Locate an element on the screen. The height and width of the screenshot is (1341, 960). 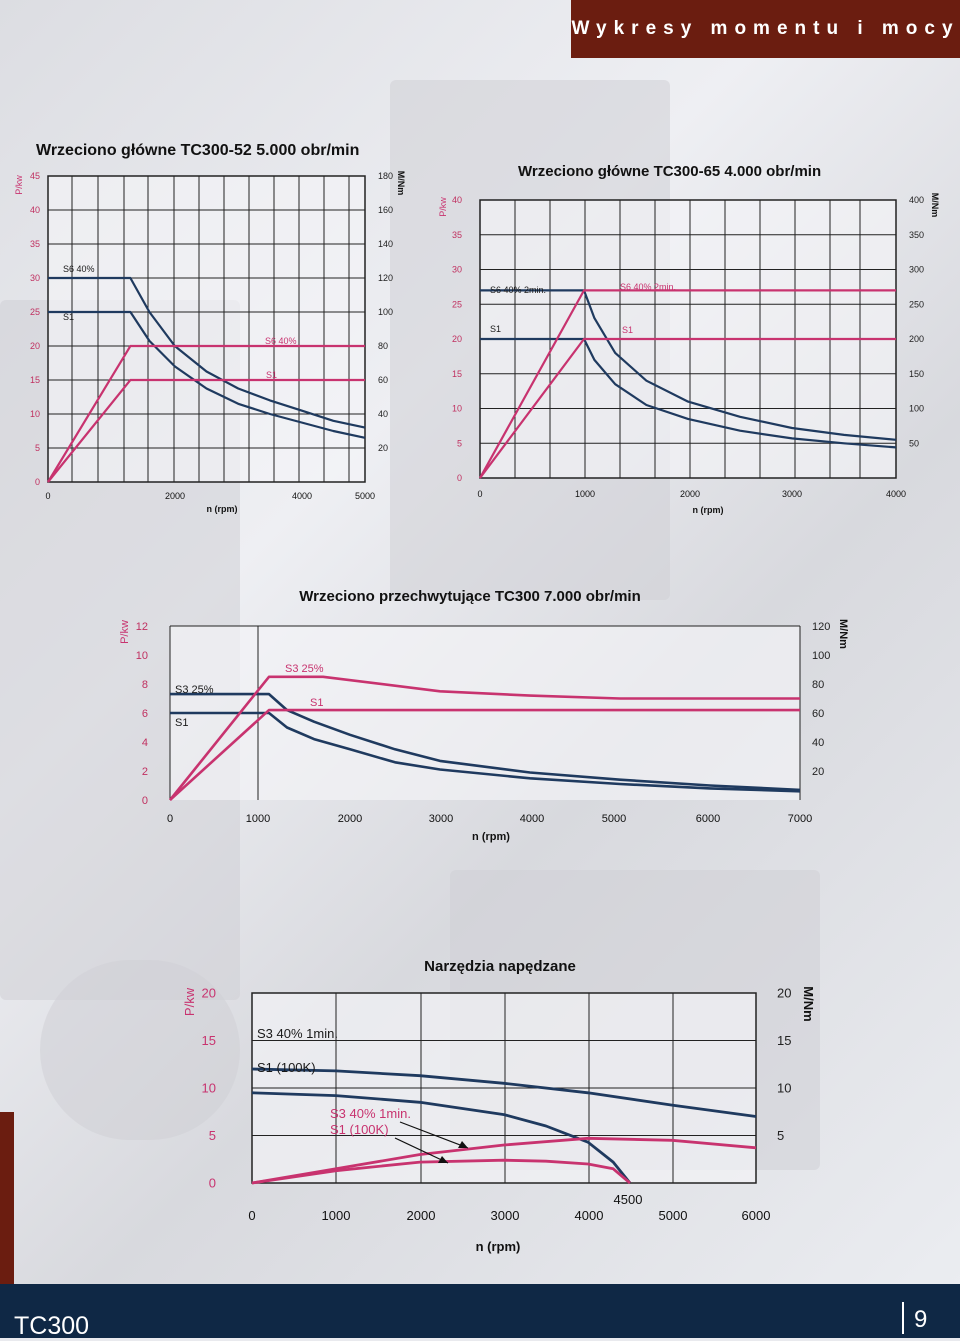
y-tick-label-left: 12 is located at coordinates (142, 627).